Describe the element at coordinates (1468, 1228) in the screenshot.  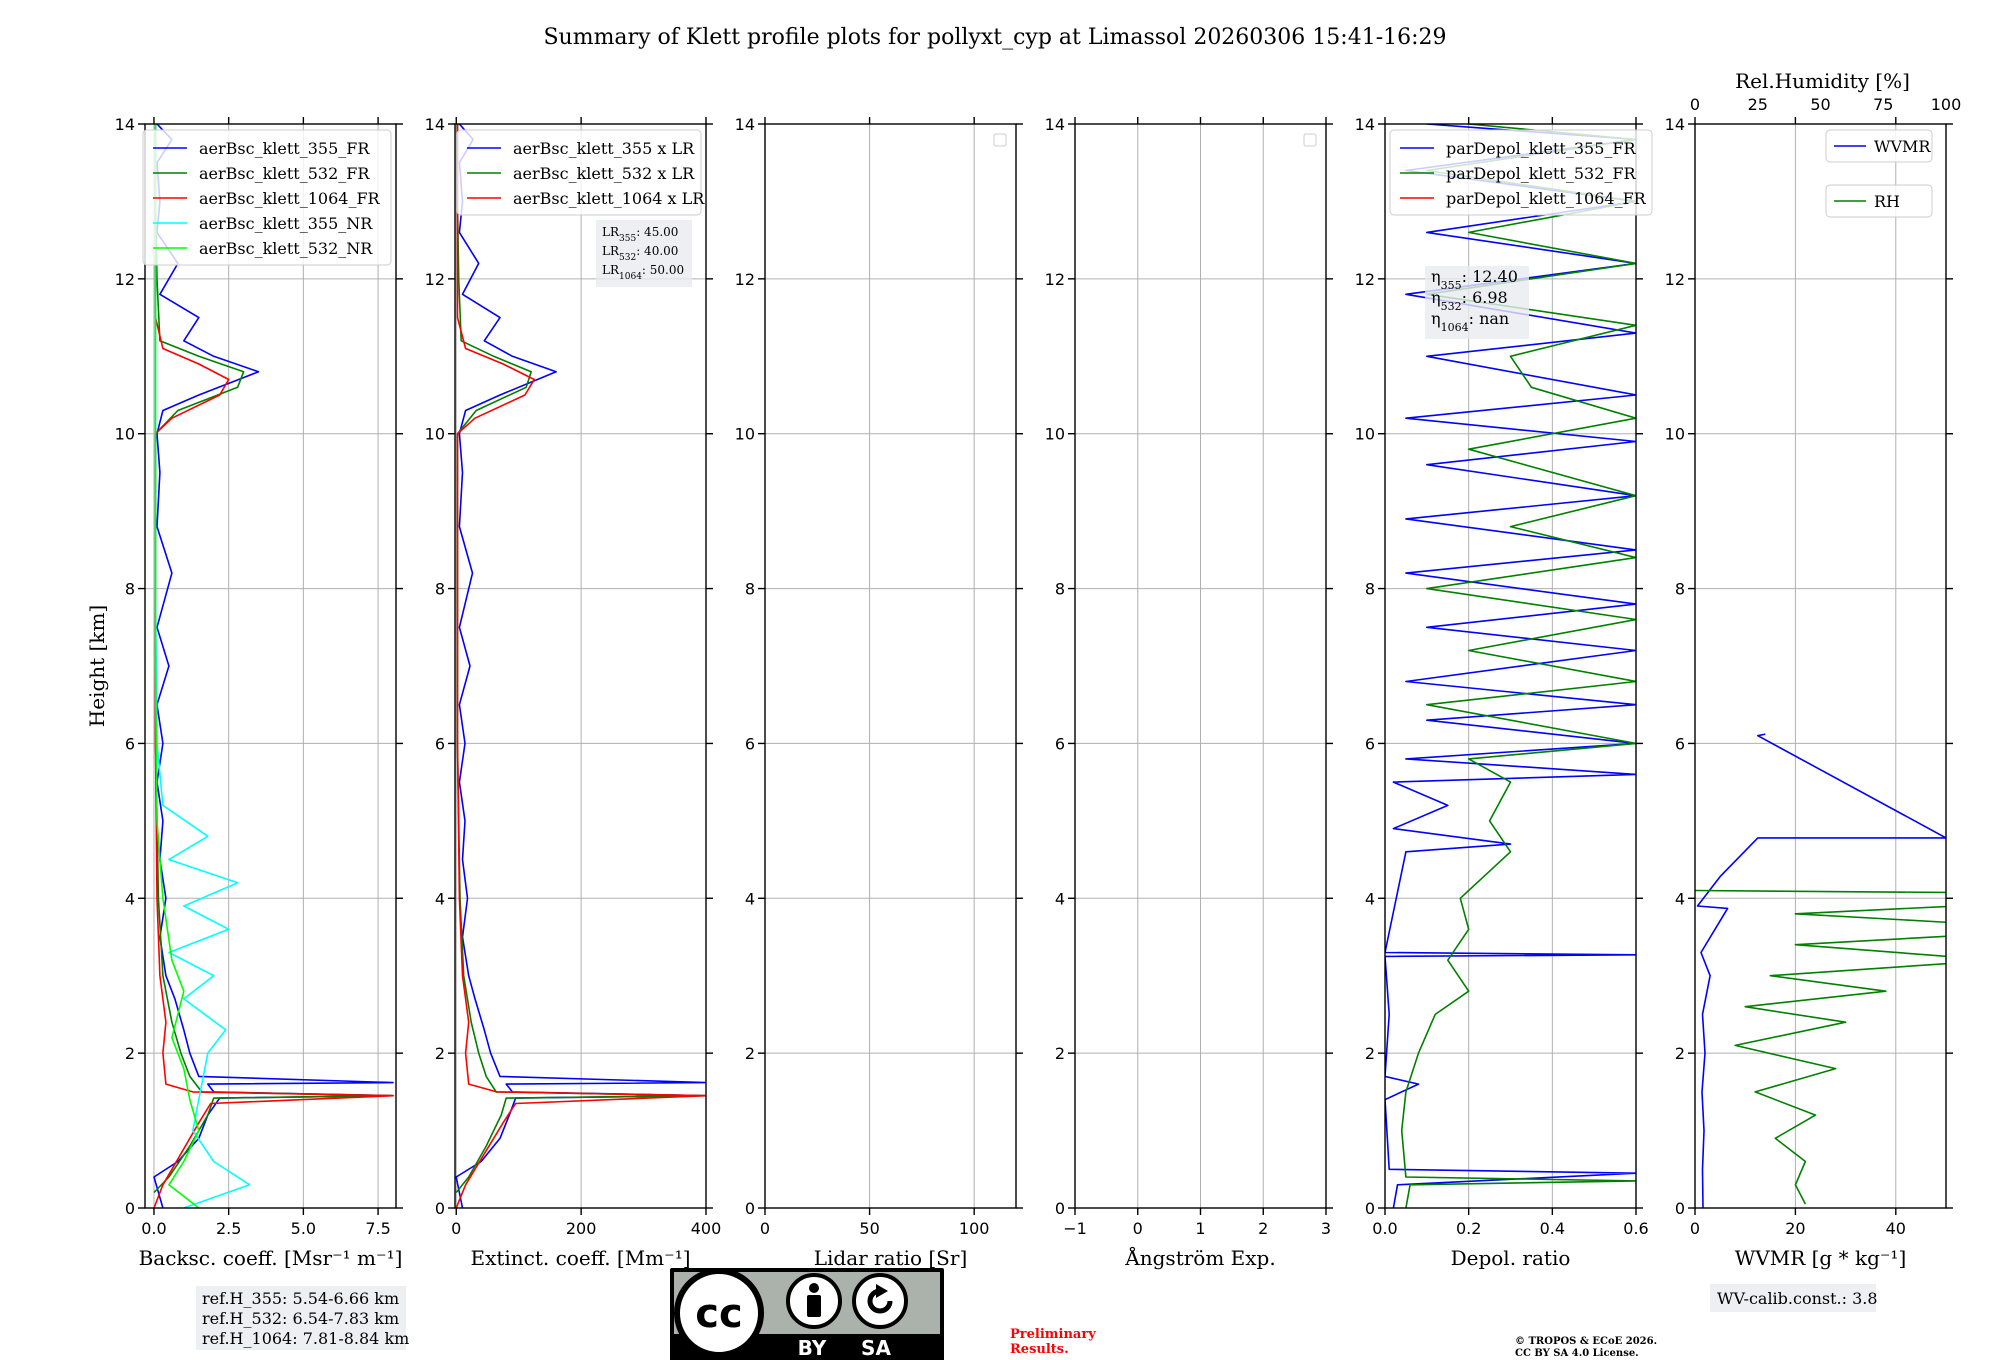
I see `xtick-label: 0.2` at that location.